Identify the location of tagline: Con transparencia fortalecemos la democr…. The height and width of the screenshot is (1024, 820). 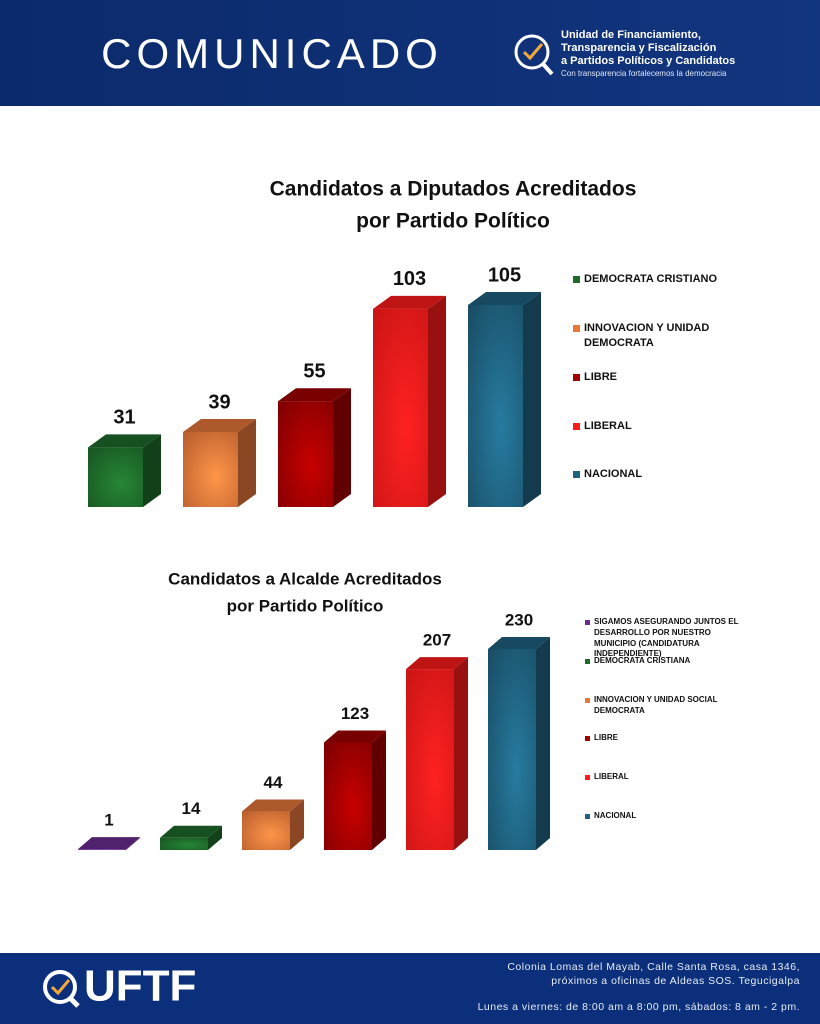
(644, 73).